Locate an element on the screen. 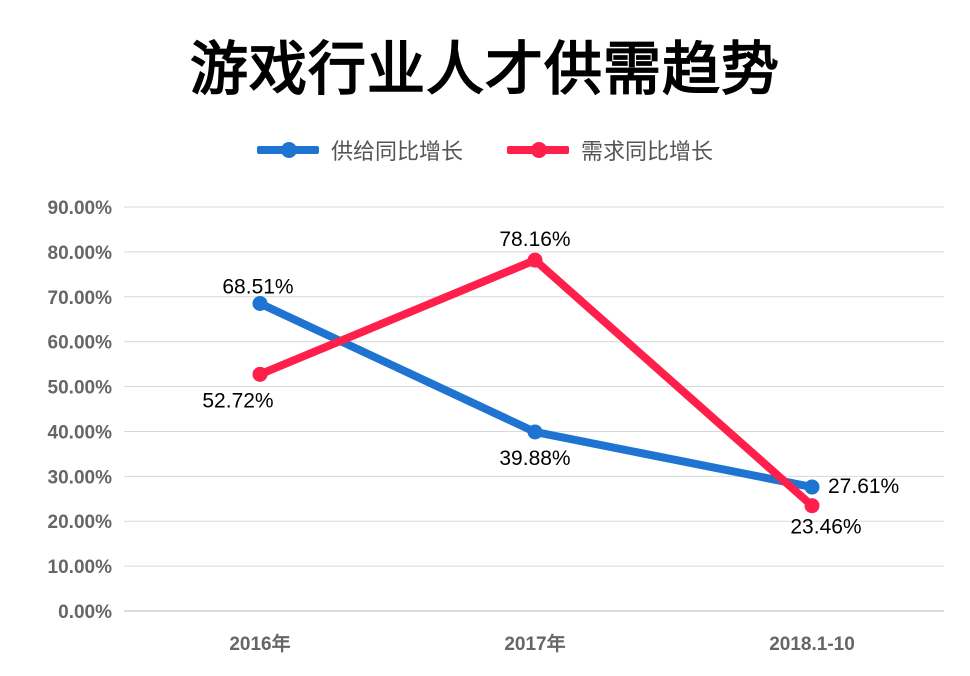  chart-title: 游戏行业人才供需趋势 is located at coordinates (484, 69).